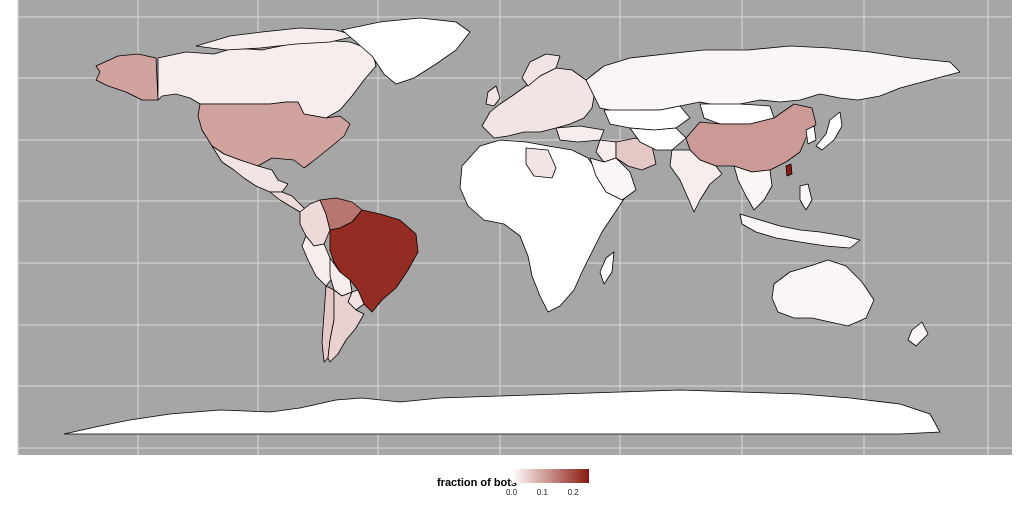 This screenshot has height=510, width=1024. I want to click on country-taiwan, so click(789, 170).